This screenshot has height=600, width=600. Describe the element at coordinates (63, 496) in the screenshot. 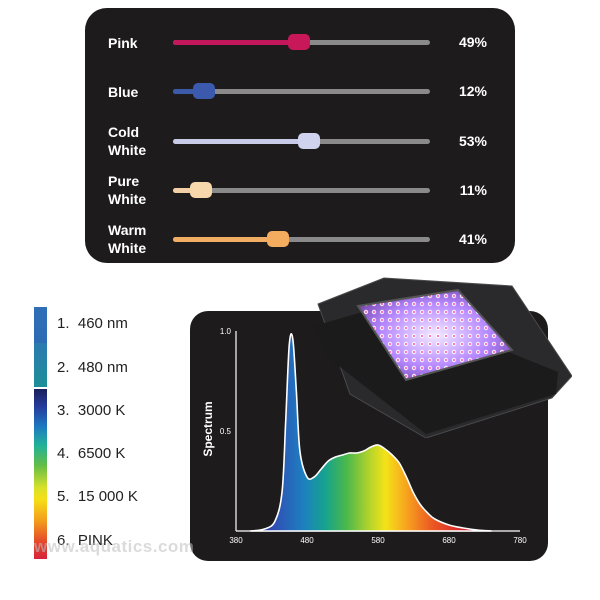

I see `legend-number: 5.` at that location.